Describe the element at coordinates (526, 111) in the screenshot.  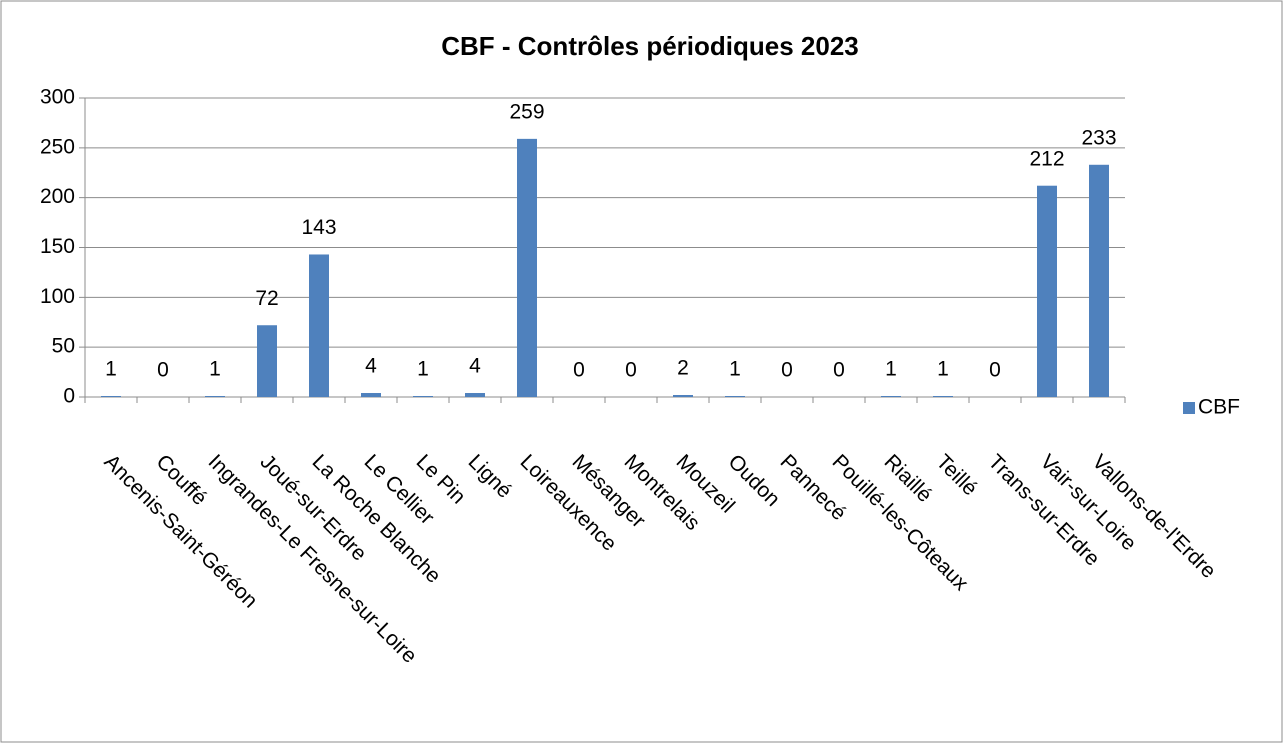
I see `data-label: 259` at that location.